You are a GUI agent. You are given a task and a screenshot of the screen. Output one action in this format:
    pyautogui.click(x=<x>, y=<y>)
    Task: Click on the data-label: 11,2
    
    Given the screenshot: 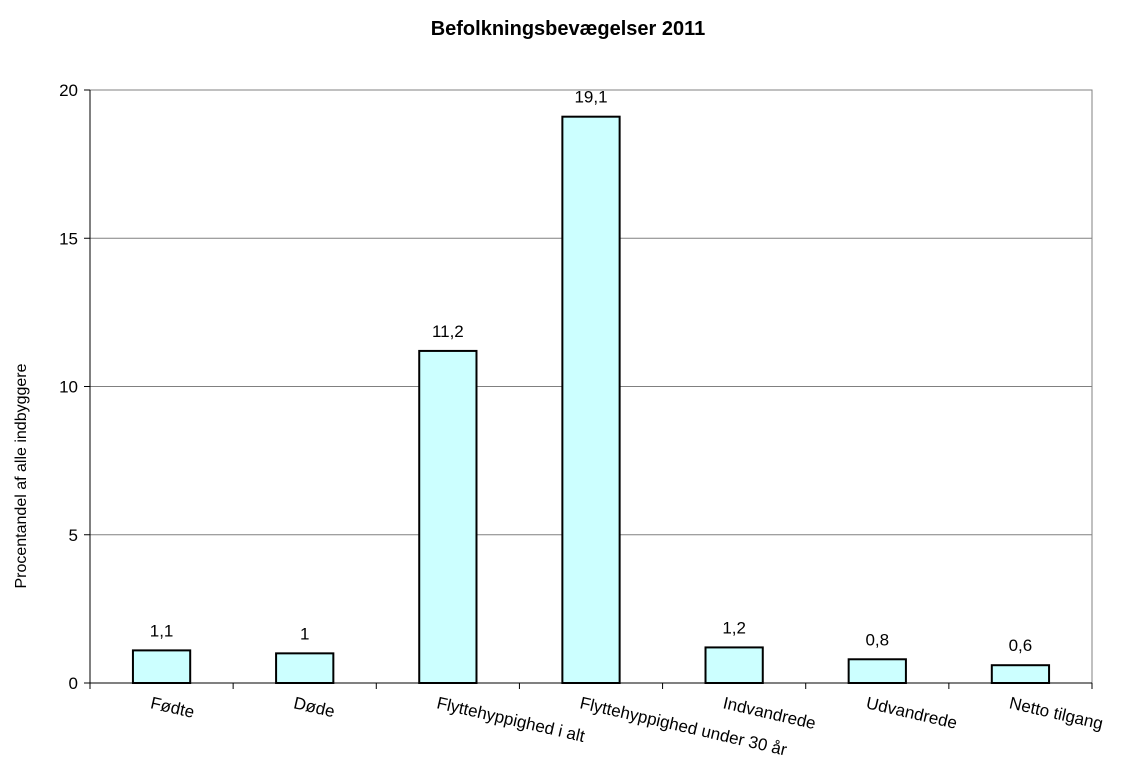 What is the action you would take?
    pyautogui.click(x=448, y=331)
    